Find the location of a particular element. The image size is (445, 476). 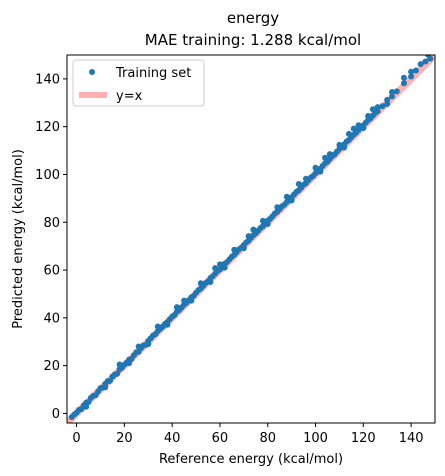

legend-label-y-equals-x: y=x is located at coordinates (129, 96).